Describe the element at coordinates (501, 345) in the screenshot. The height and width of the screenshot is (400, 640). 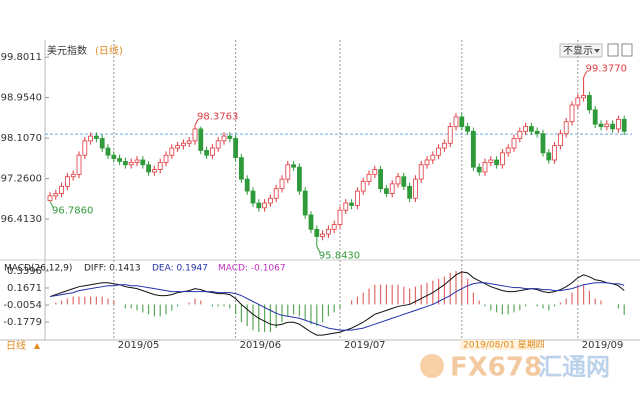
I see `crosshair-label-bg` at that location.